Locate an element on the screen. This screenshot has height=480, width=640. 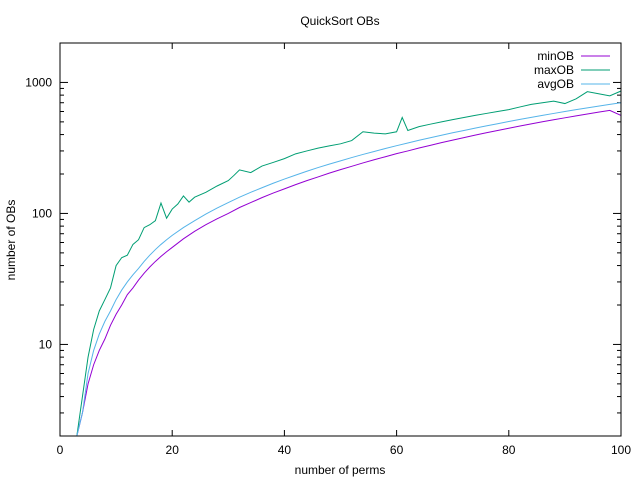
legend-label-avgOB: avgOB is located at coordinates (555, 84).